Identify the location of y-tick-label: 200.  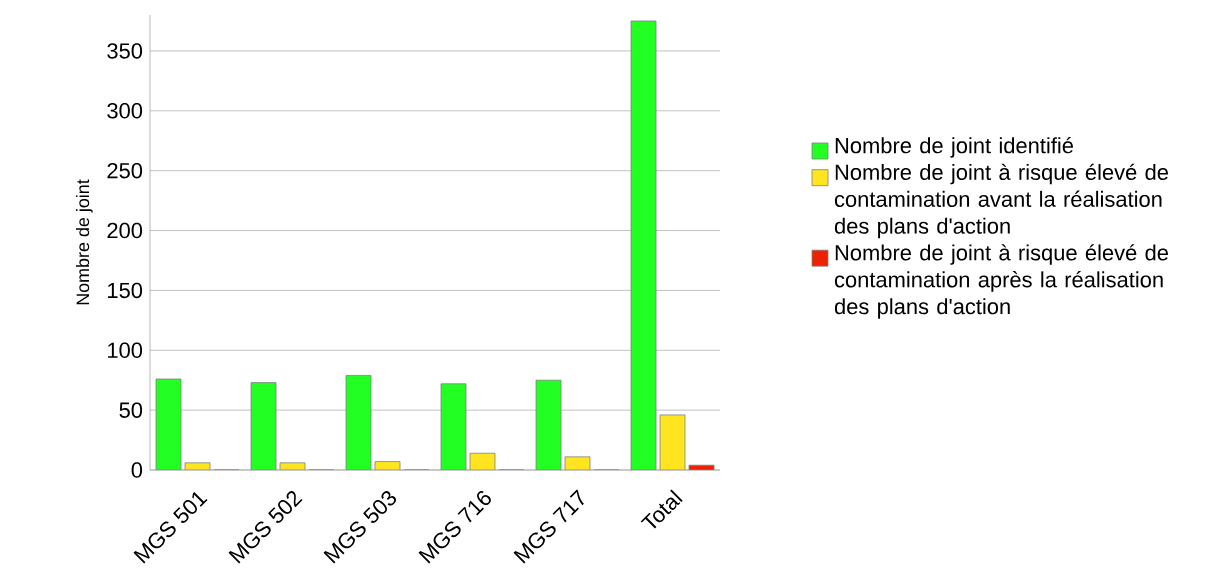
(125, 230).